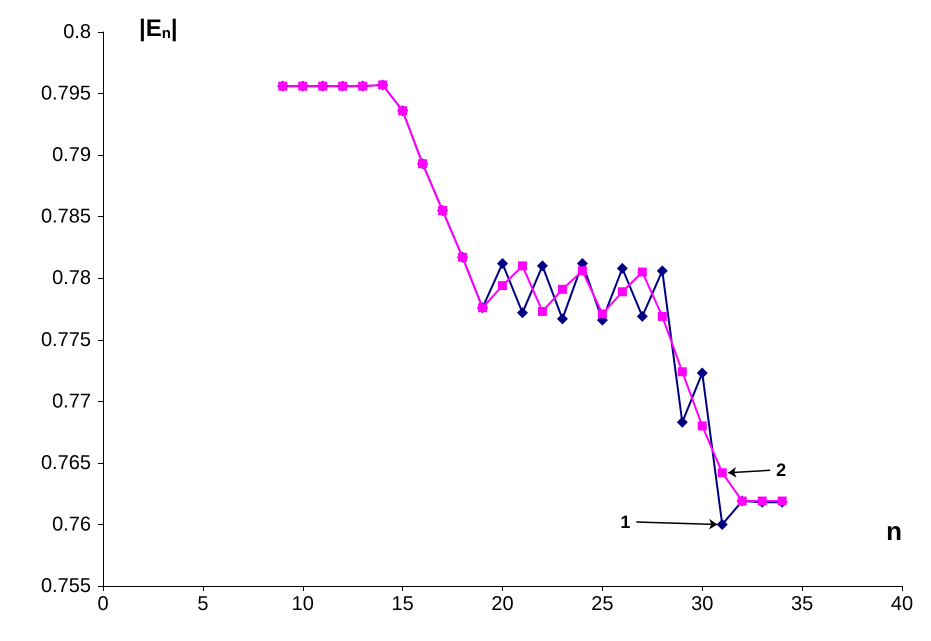  I want to click on y-tick-label: 0.775, so click(65, 339).